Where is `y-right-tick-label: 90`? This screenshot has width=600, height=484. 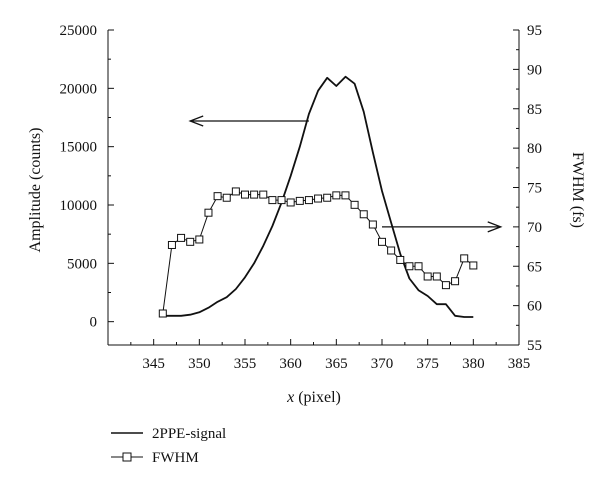 y-right-tick-label: 90 is located at coordinates (534, 70).